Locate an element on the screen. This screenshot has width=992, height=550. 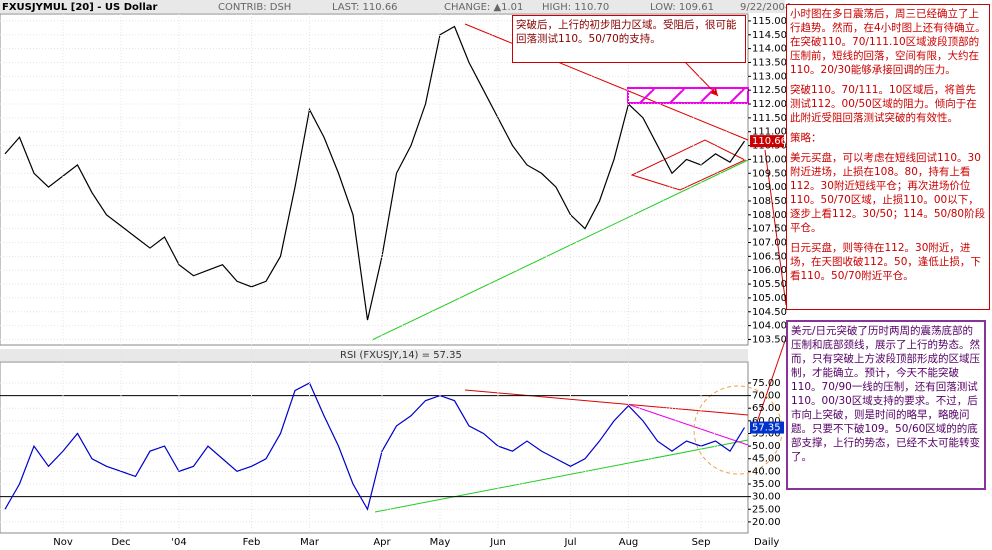
x-tick-label: '04 is located at coordinates (178, 542).